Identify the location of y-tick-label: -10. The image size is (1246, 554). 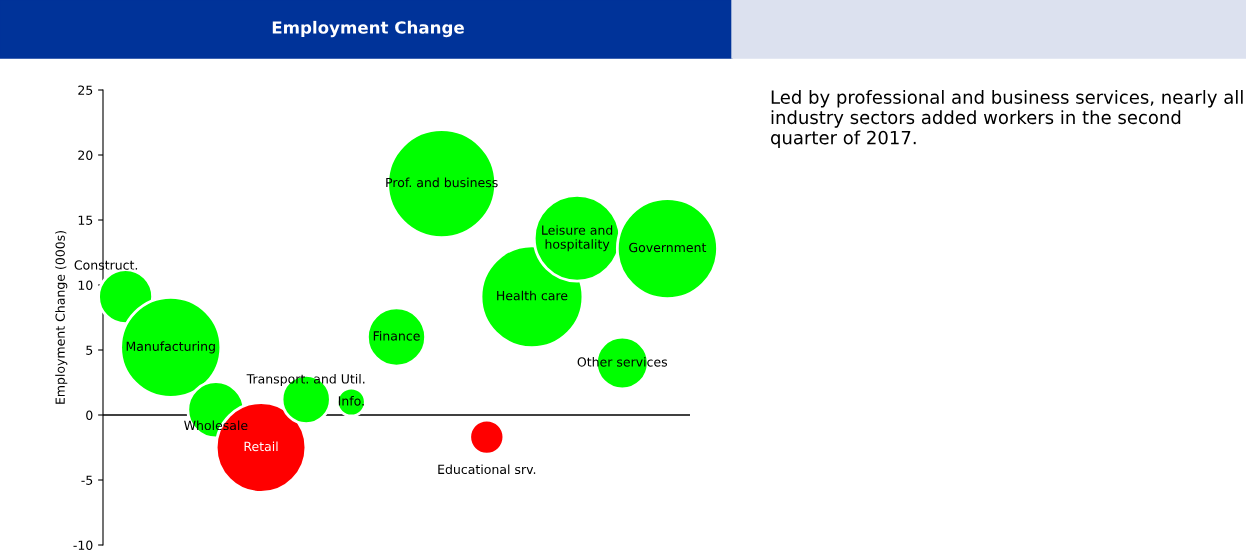
(83, 545).